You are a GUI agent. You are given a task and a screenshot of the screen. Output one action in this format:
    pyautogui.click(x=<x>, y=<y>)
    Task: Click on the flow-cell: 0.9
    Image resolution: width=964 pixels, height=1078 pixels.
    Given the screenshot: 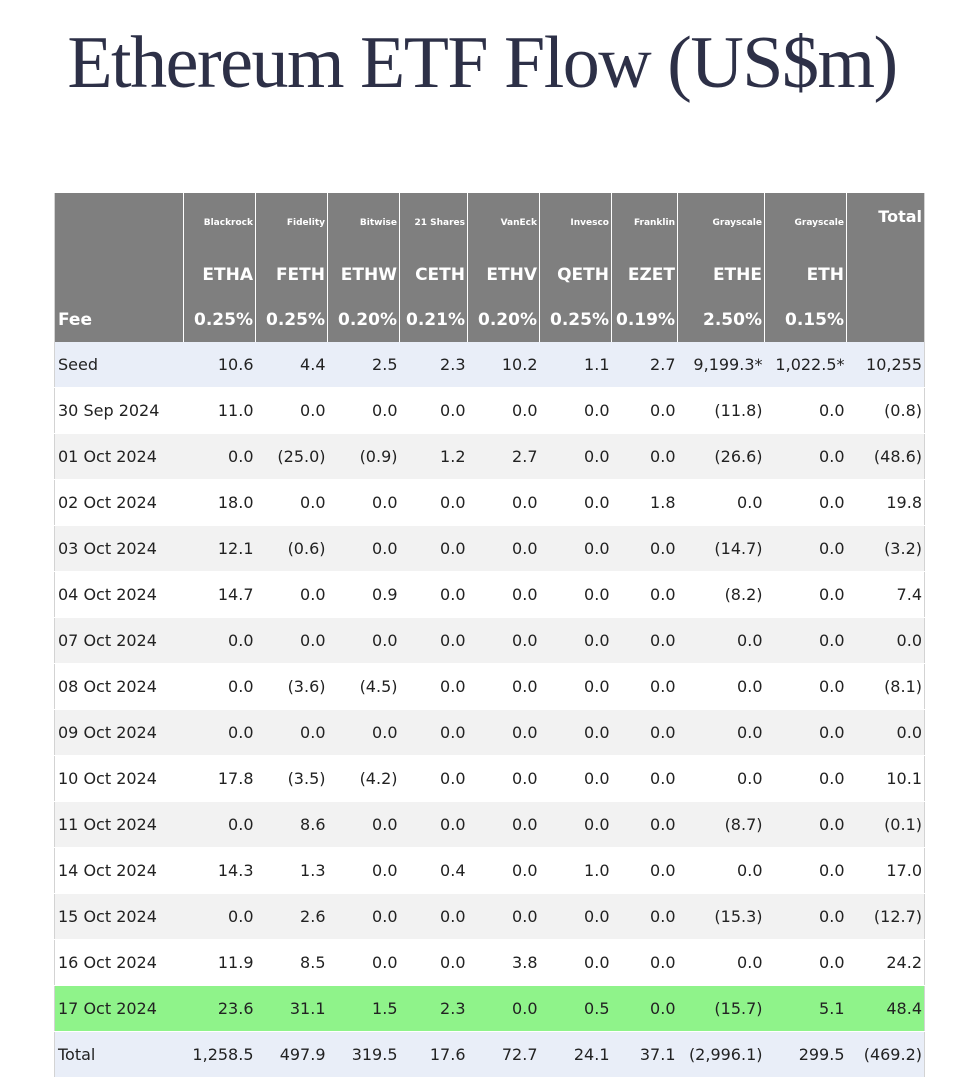 What is the action you would take?
    pyautogui.click(x=363, y=594)
    